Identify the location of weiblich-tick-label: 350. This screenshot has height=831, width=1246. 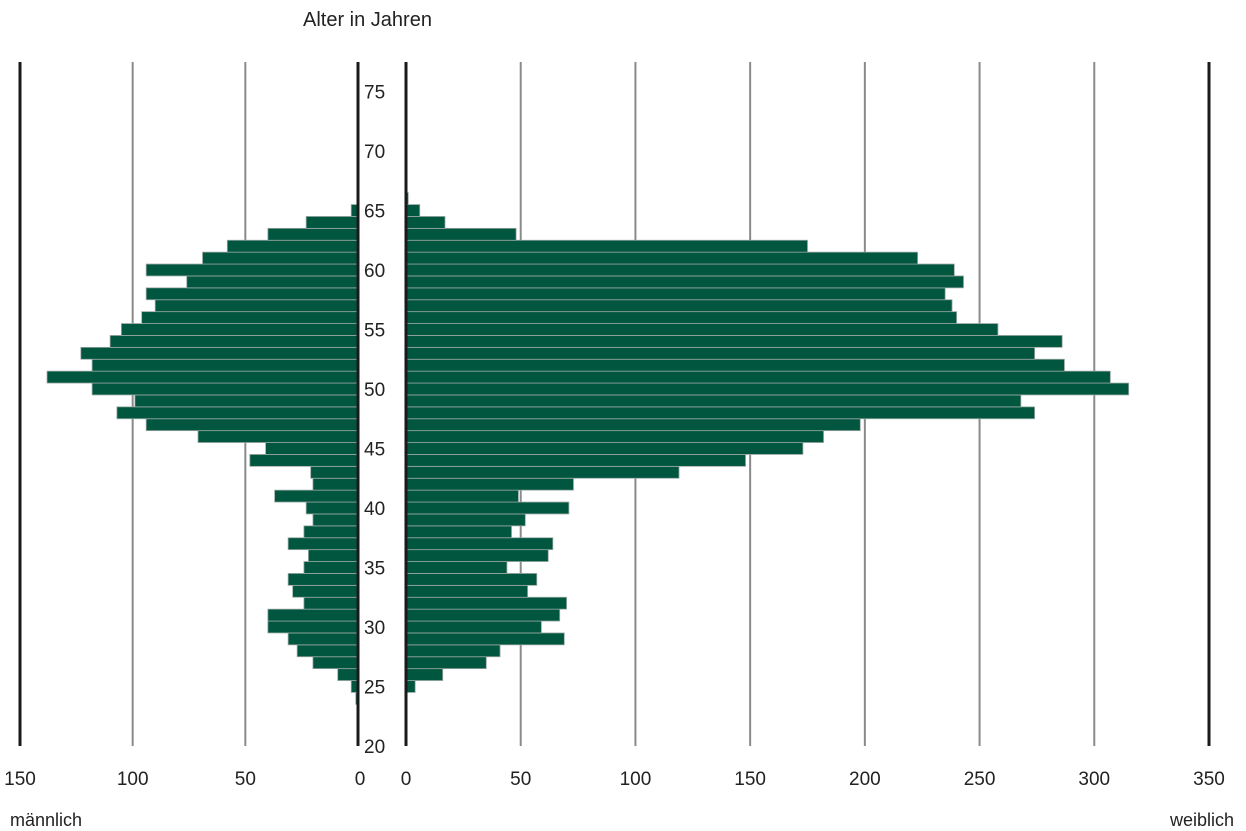
(1209, 779).